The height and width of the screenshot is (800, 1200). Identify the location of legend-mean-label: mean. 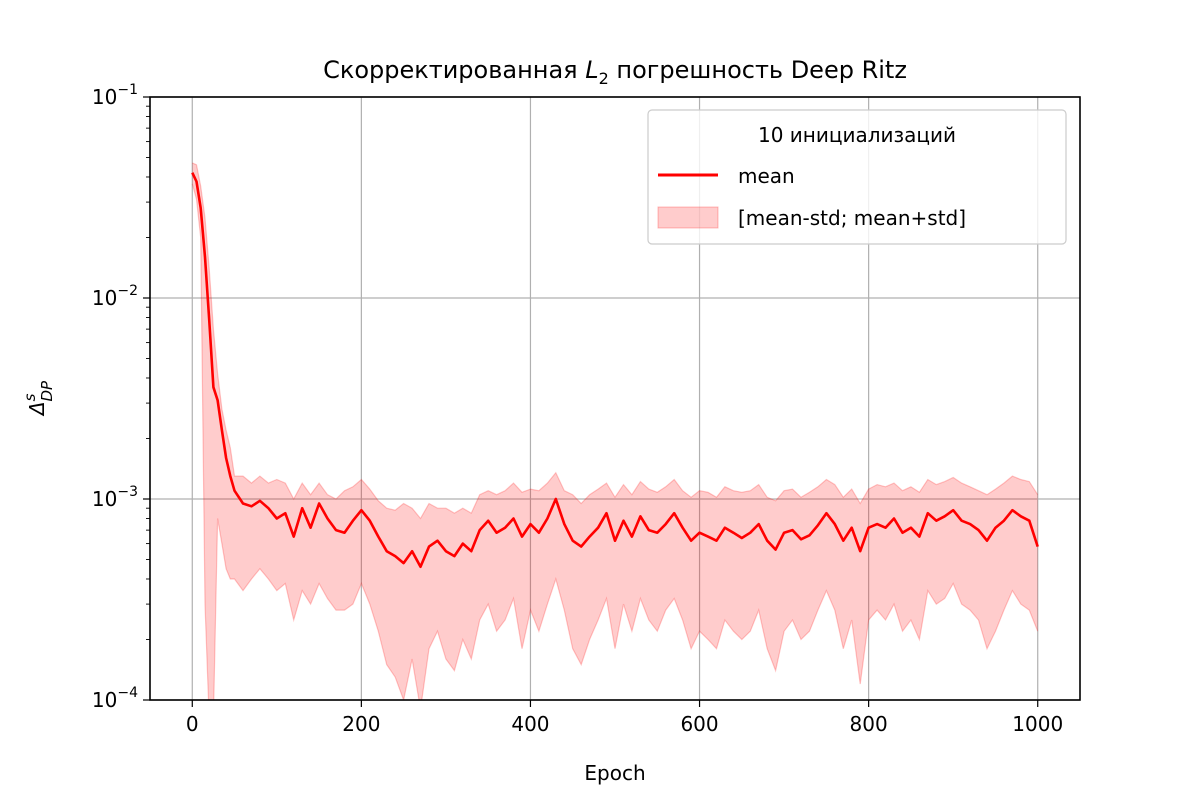
(766, 176).